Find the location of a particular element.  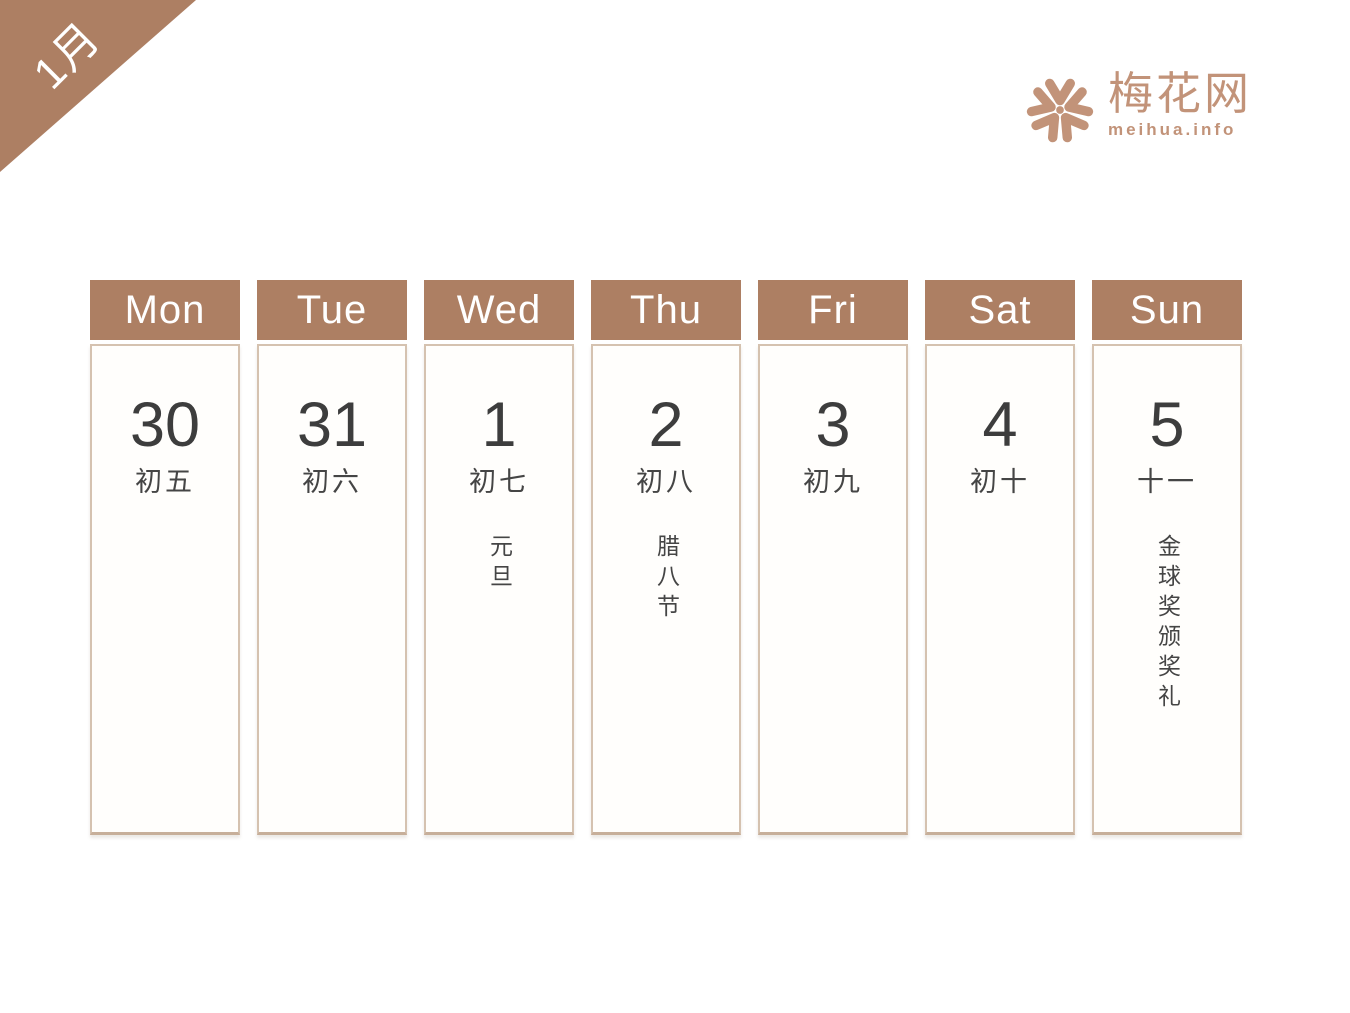

date-number: 30 is located at coordinates (165, 425).